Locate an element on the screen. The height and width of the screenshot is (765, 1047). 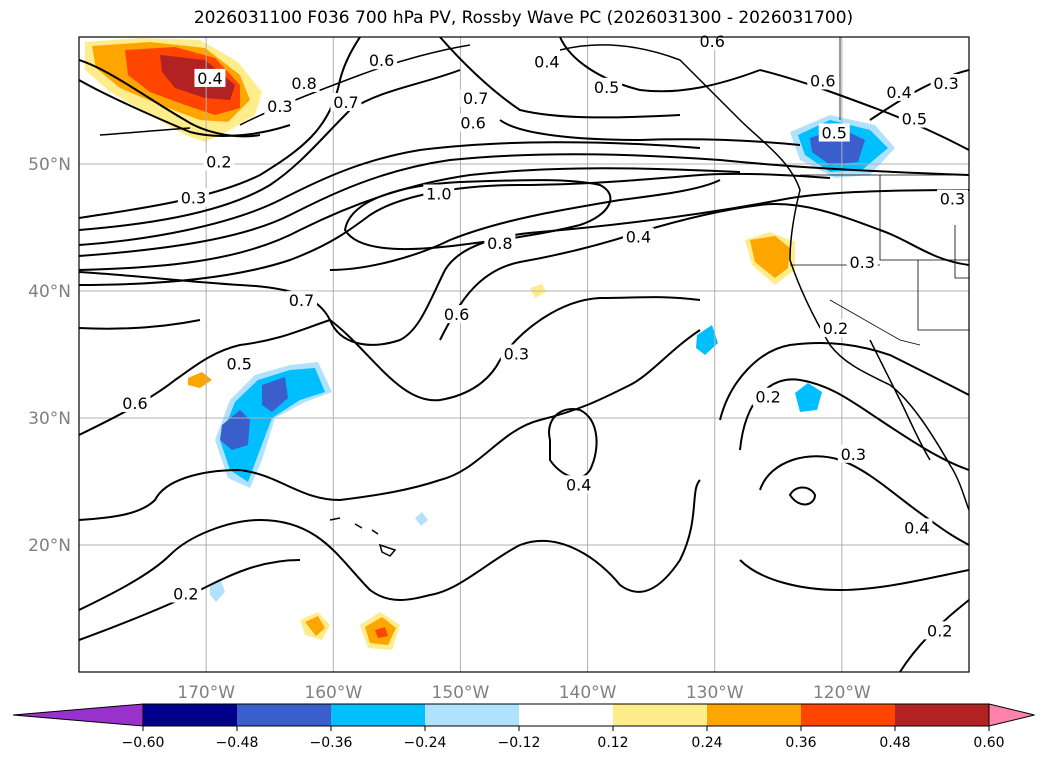
shading-negative-center is located at coordinates (272, 425).